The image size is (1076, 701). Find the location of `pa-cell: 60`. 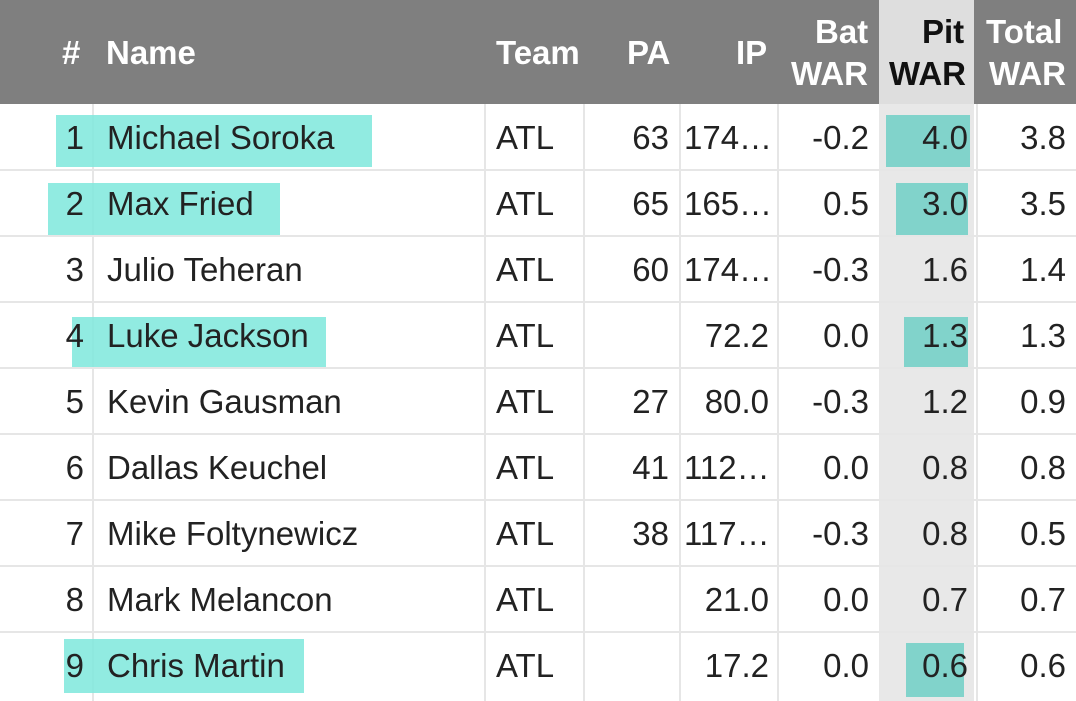

pa-cell: 60 is located at coordinates (650, 269).